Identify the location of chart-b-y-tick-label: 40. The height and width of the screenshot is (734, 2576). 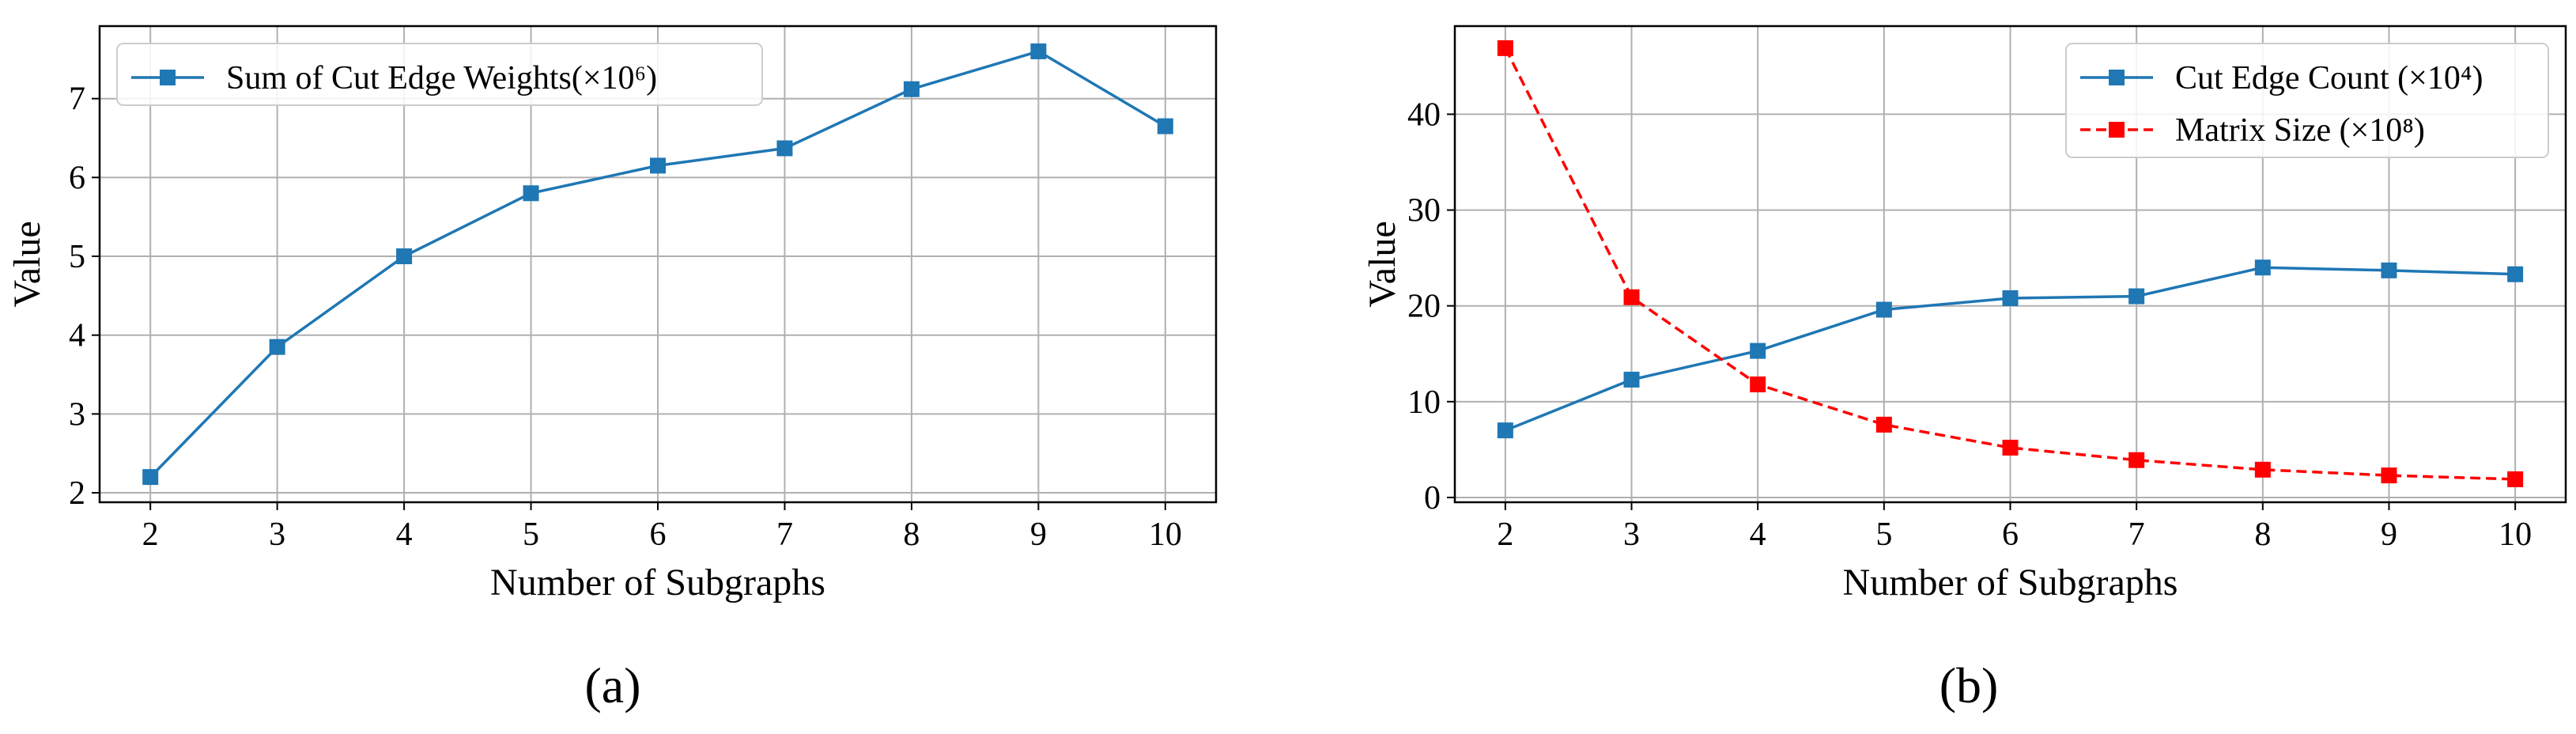
(1424, 114).